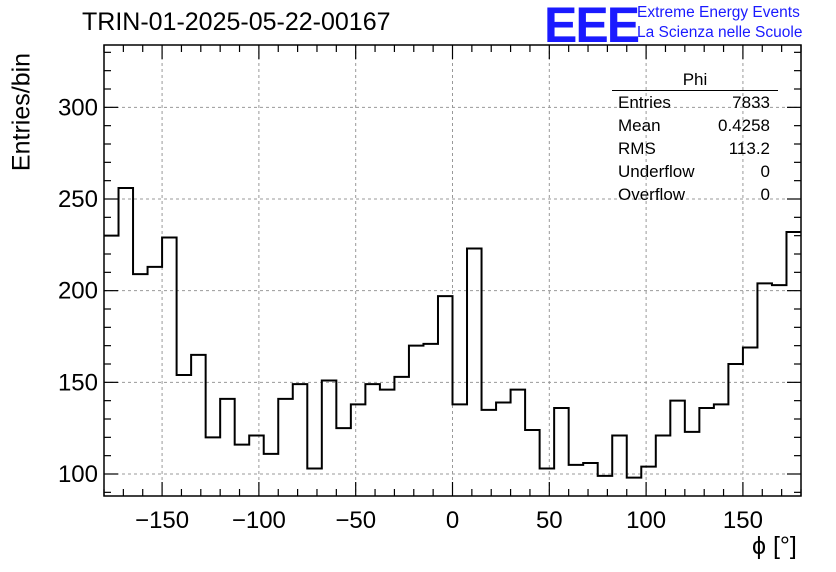  Describe the element at coordinates (646, 520) in the screenshot. I see `x-tick-label: 100` at that location.